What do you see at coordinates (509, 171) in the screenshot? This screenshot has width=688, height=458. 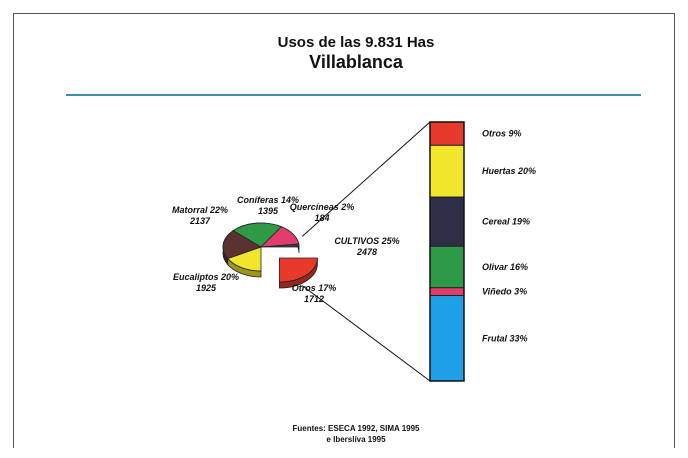 I see `bar-label-huertas: Huertas 20%` at bounding box center [509, 171].